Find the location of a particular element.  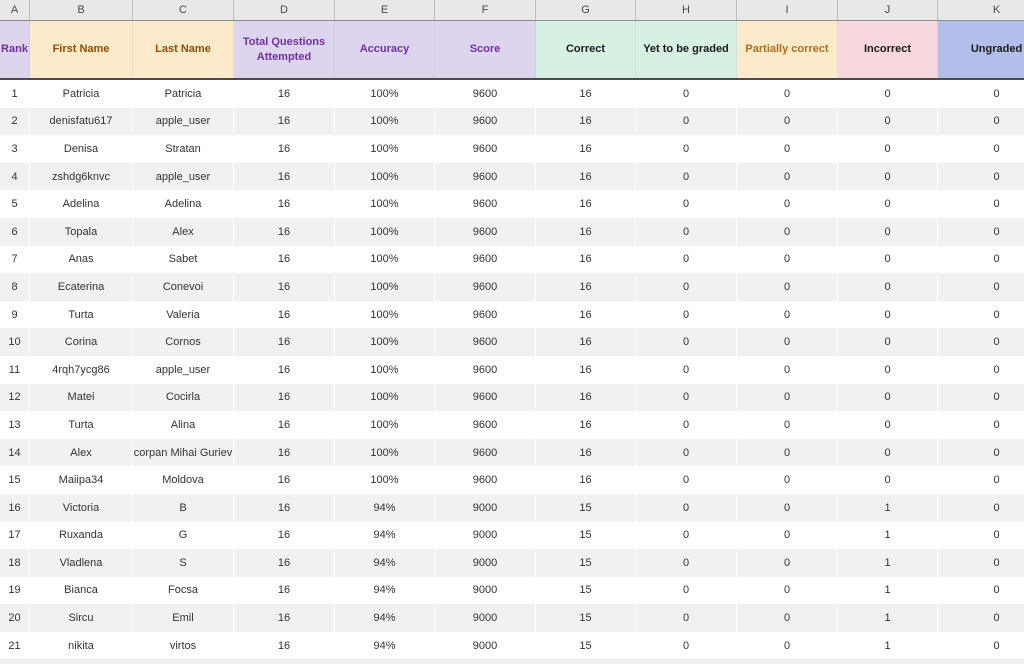

cell-correct-row21: 15 is located at coordinates (586, 645).